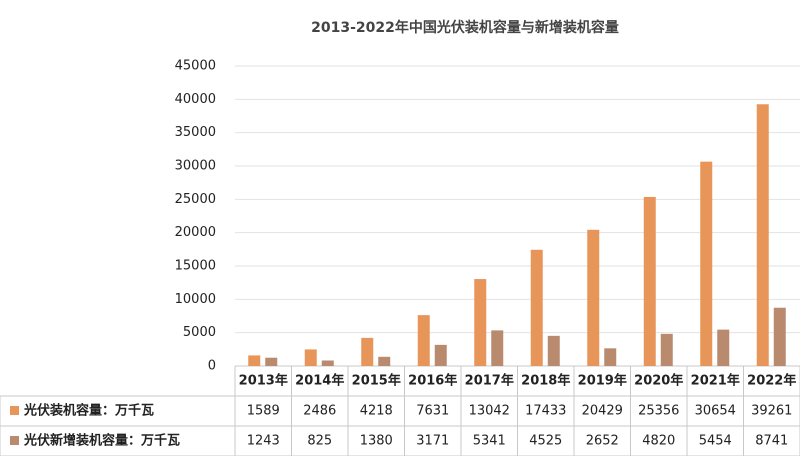 The image size is (800, 456). I want to click on table-value: 20429, so click(602, 411).